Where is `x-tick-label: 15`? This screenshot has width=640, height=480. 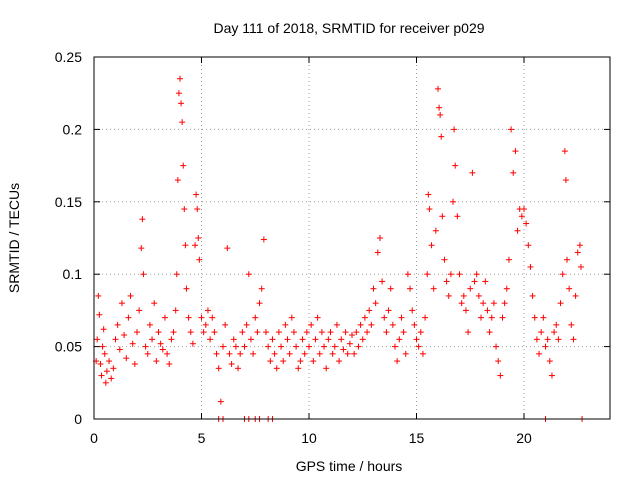 x-tick-label: 15 is located at coordinates (417, 438).